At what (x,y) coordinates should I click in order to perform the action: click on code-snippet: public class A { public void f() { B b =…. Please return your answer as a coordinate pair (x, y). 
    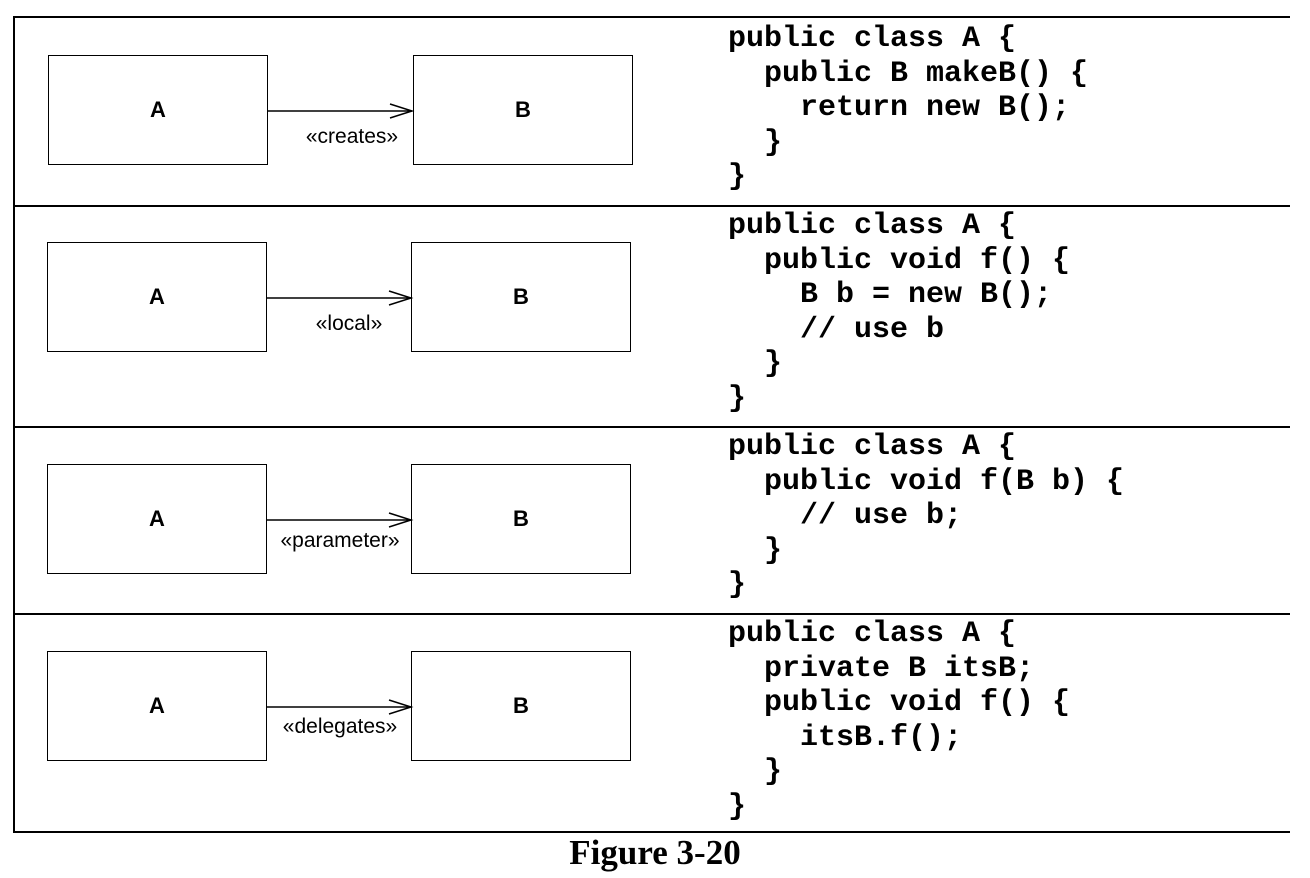
    Looking at the image, I should click on (899, 312).